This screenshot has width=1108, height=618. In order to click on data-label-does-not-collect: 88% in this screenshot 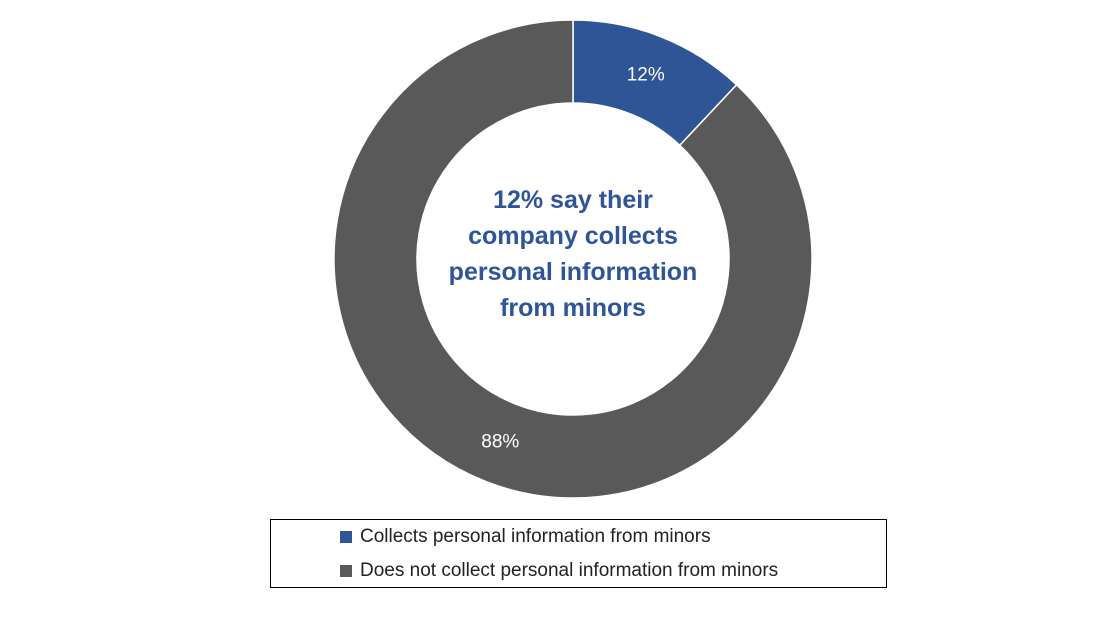, I will do `click(500, 442)`.